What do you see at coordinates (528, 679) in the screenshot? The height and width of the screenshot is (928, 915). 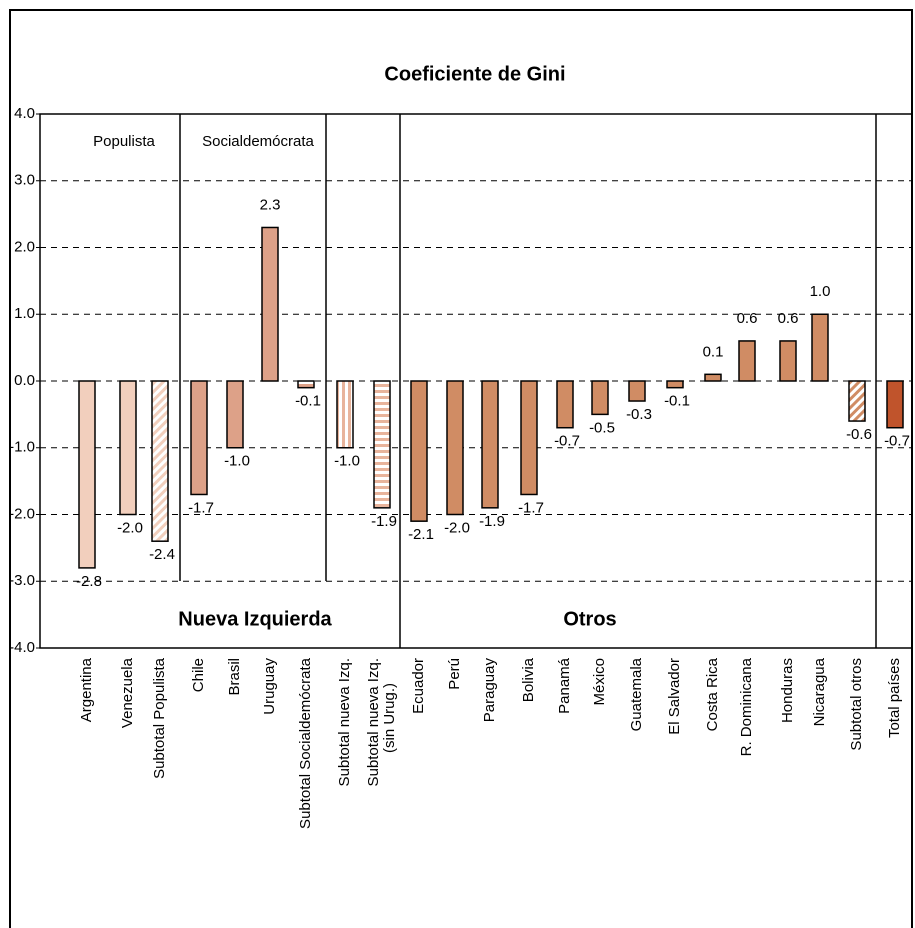 I see `x-tick-label: Bolivia` at bounding box center [528, 679].